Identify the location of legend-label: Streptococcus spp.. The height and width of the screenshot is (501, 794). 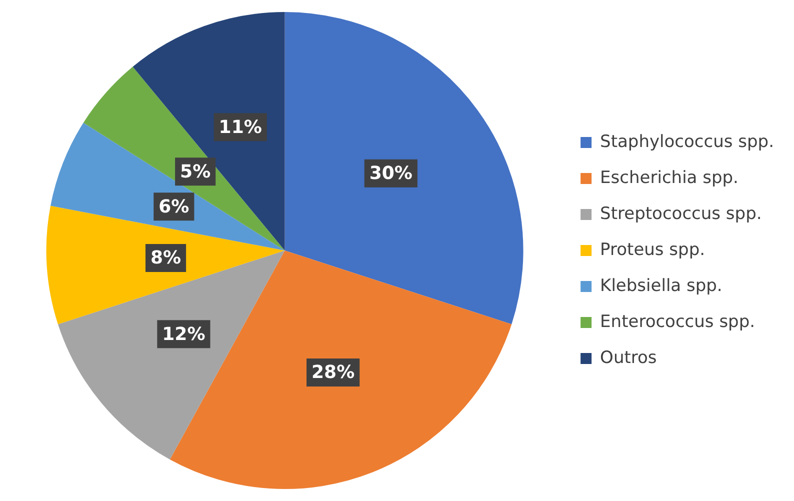
(681, 214).